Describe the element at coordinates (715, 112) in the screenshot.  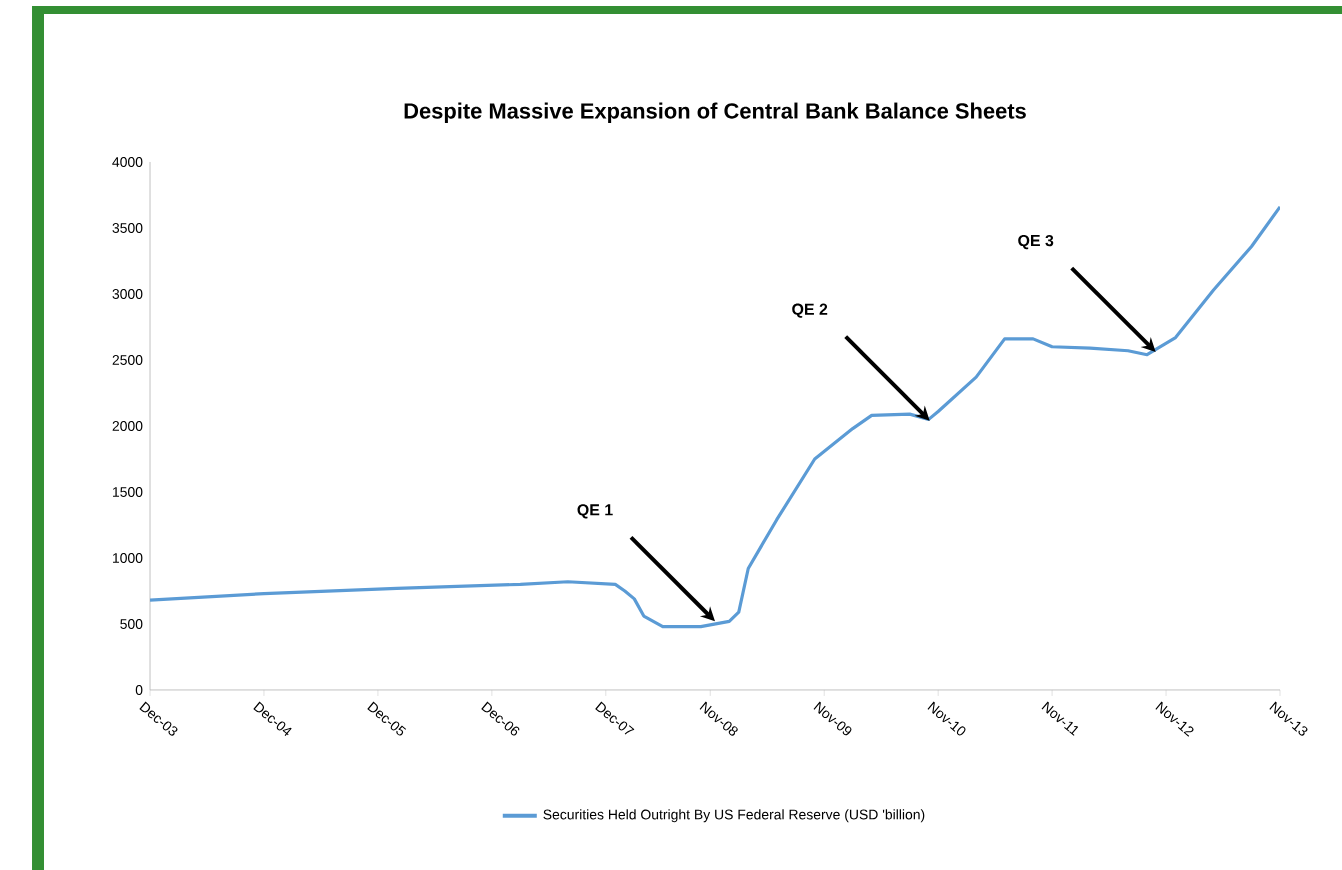
I see `chart-title: Despite Massive Expansion of Central Bank Balance Sheets` at that location.